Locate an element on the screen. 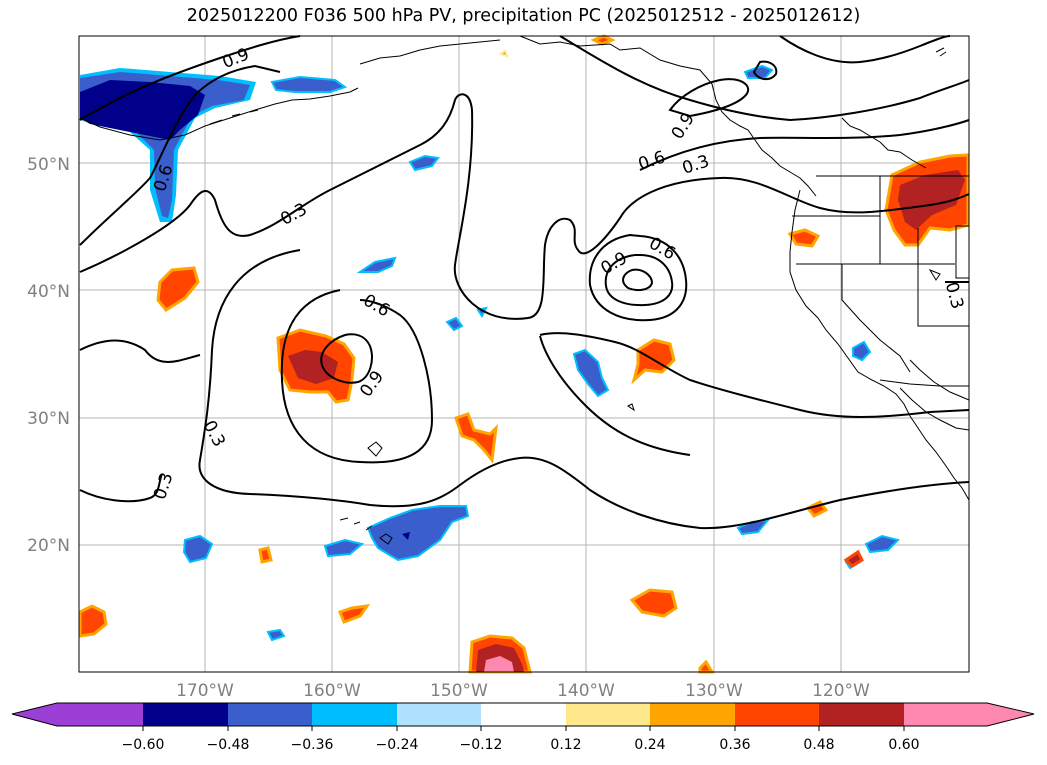 This screenshot has height=765, width=1047. lat-label: 20°N is located at coordinates (48, 546).